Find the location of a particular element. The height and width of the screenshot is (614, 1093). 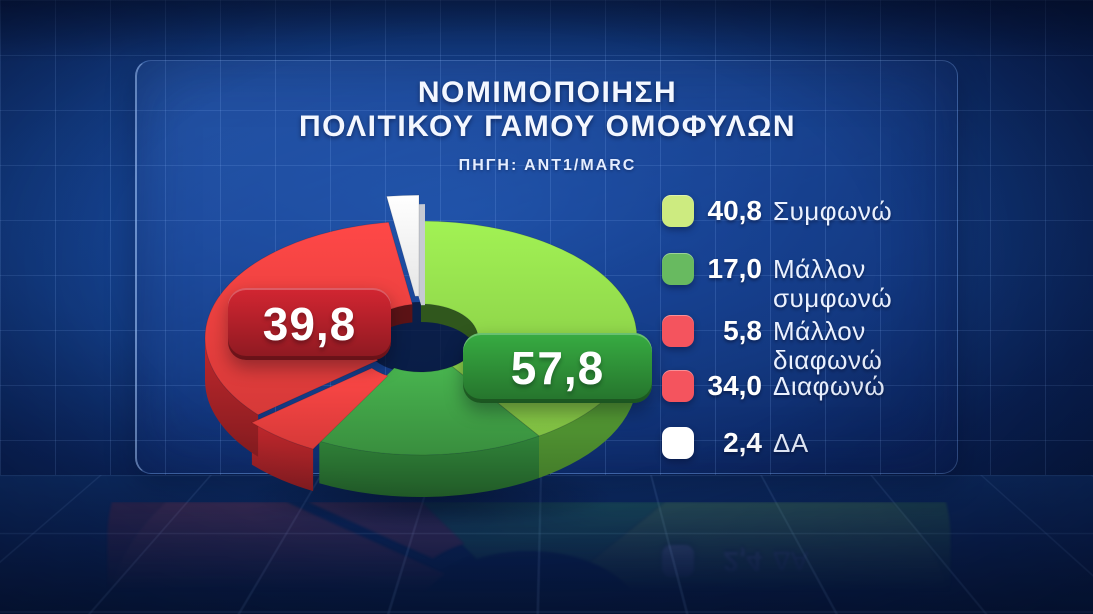

chart-title-line1: ΝΟΜΙΜΟΠΟΙΗΣΗ is located at coordinates (547, 92).